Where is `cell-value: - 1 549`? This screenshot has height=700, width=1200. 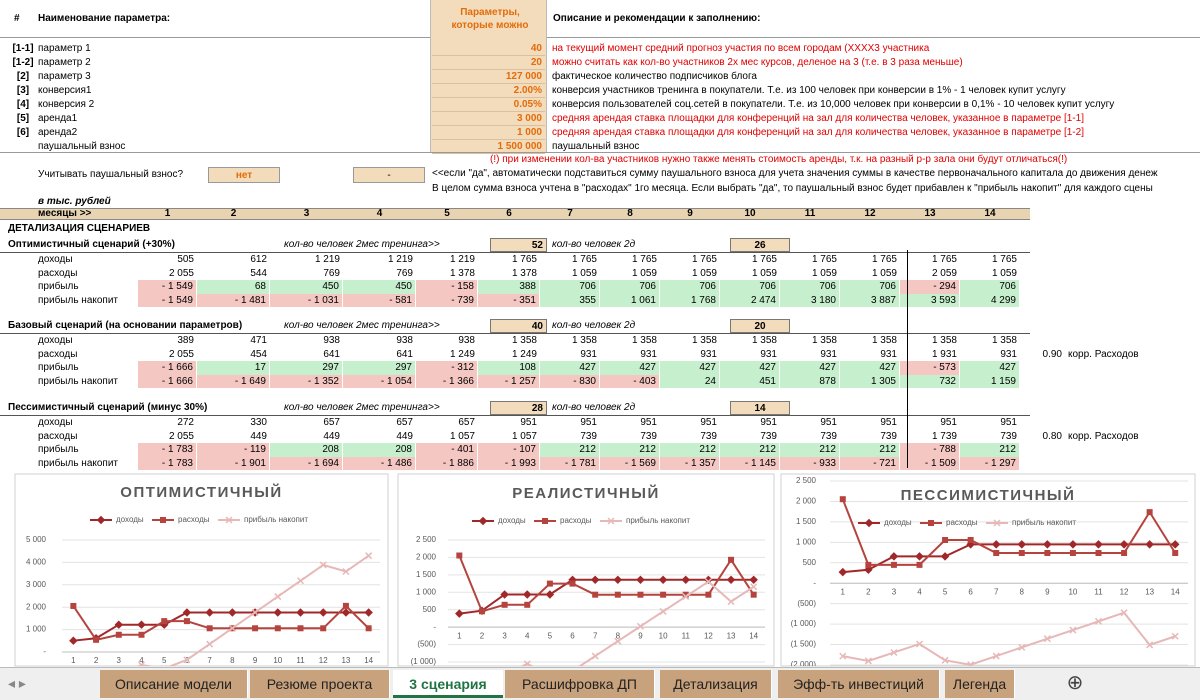 cell-value: - 1 549 is located at coordinates (167, 287).